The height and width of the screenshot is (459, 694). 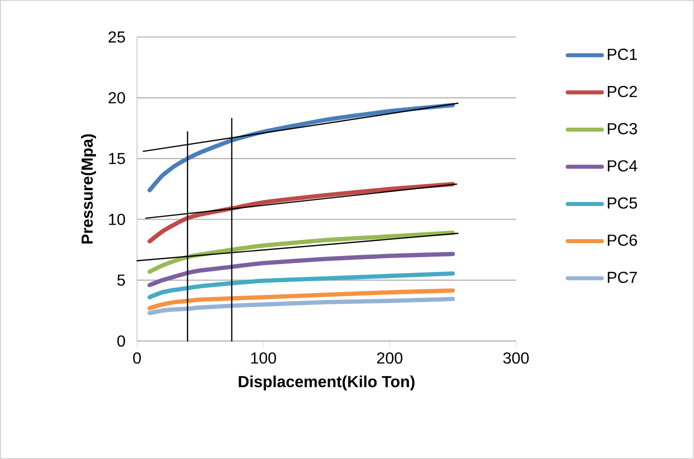 What do you see at coordinates (622, 203) in the screenshot?
I see `legend-label: PC5` at bounding box center [622, 203].